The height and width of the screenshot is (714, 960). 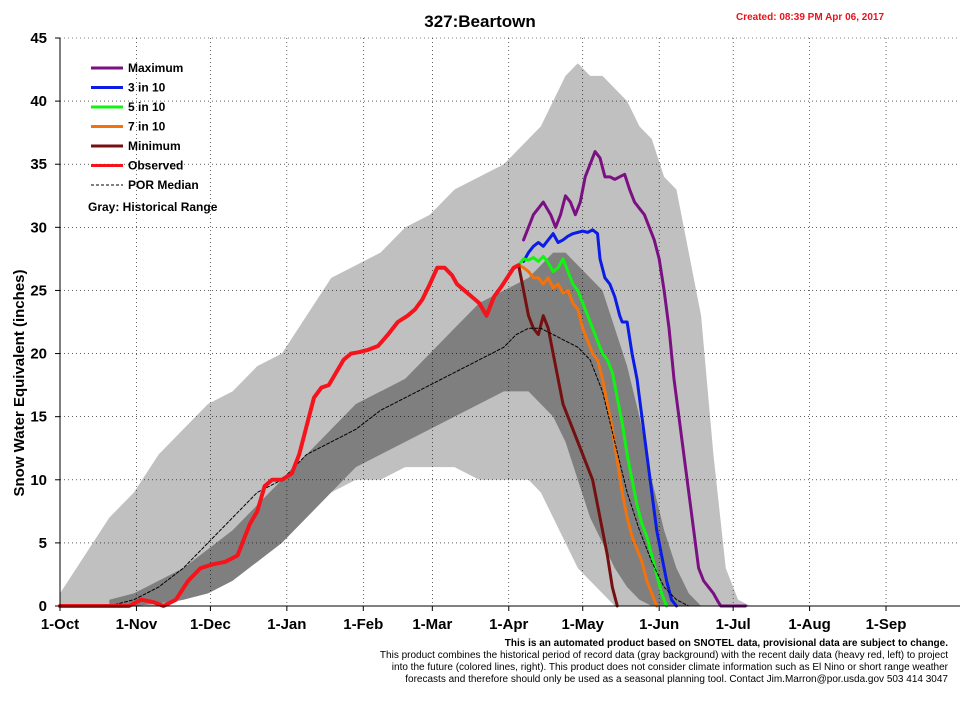 What do you see at coordinates (659, 624) in the screenshot?
I see `x-tick-label-1-Jun: 1-Jun` at bounding box center [659, 624].